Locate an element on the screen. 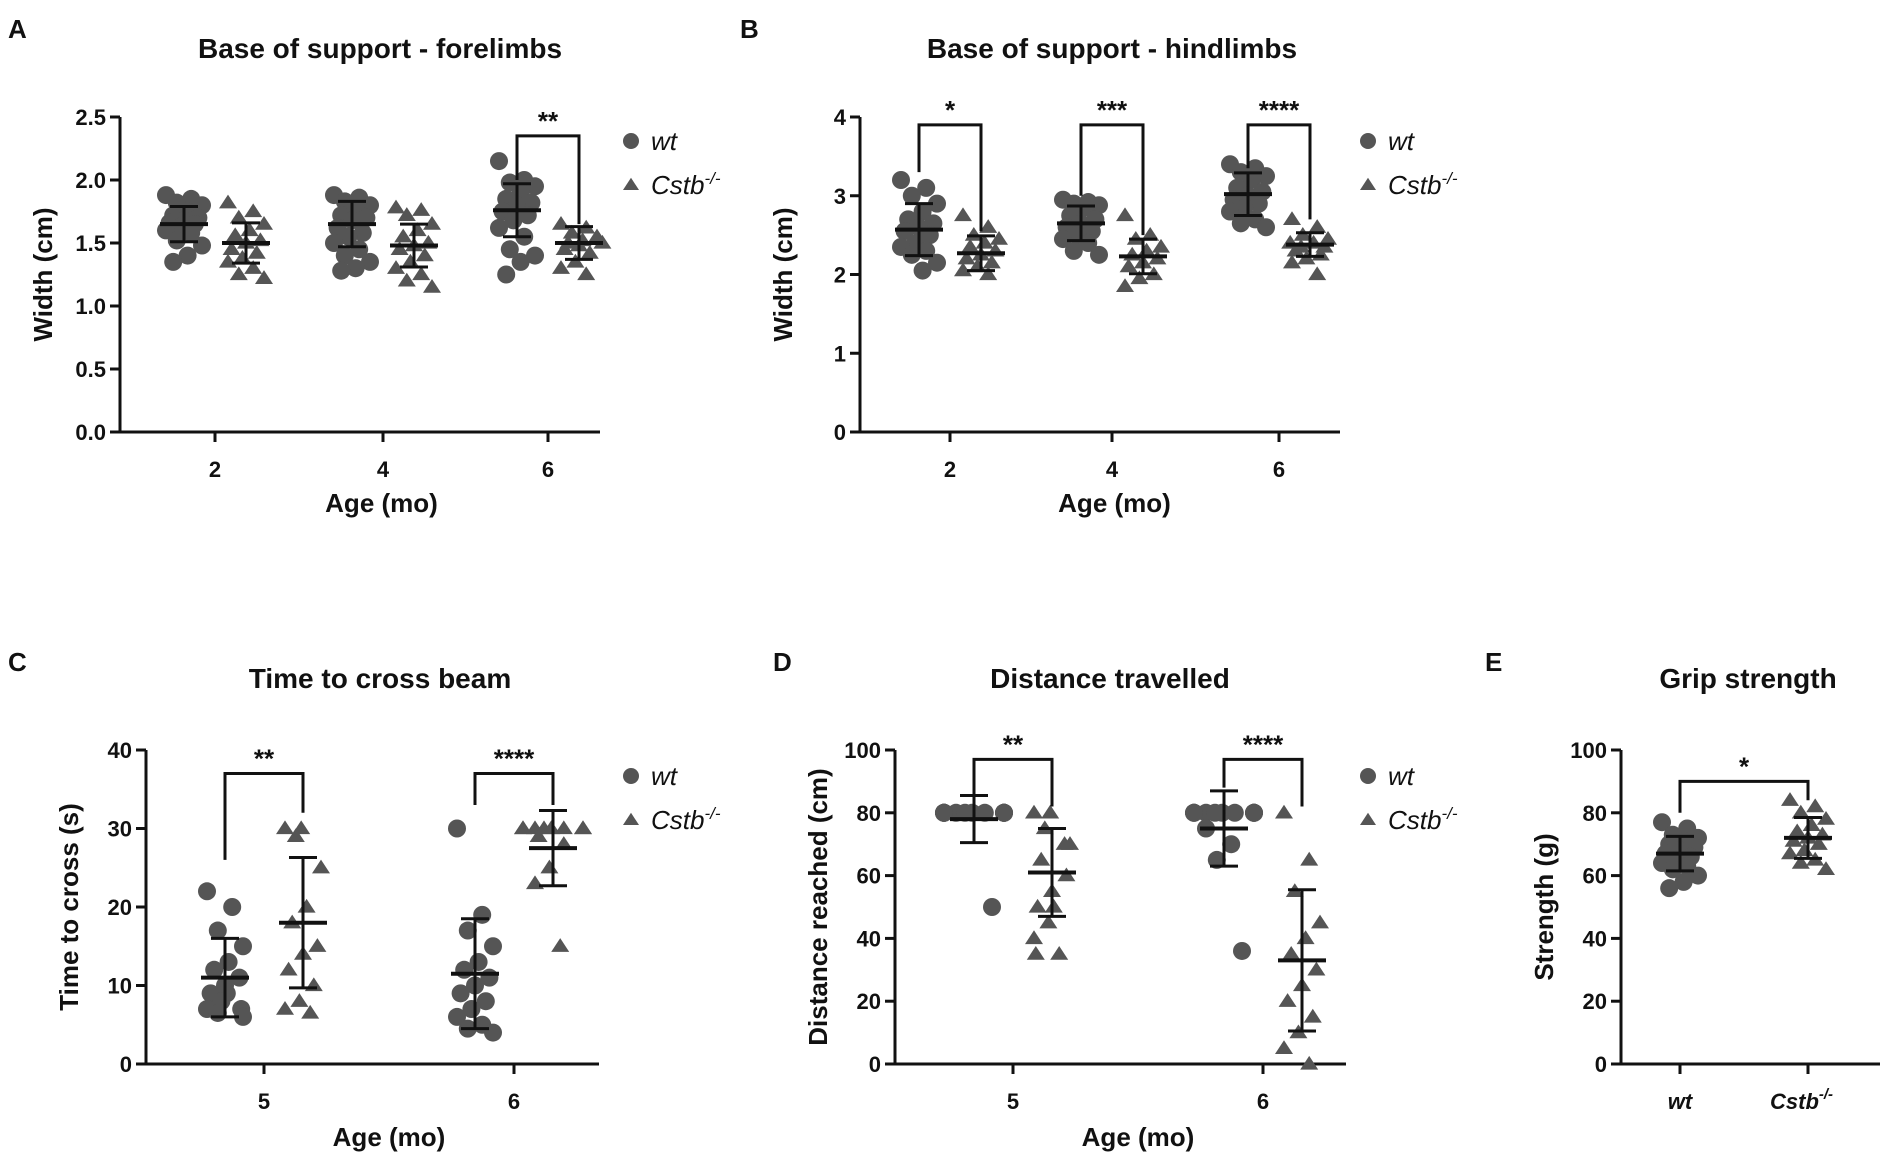 The image size is (1901, 1160). x-tick-label: 2 is located at coordinates (950, 469).